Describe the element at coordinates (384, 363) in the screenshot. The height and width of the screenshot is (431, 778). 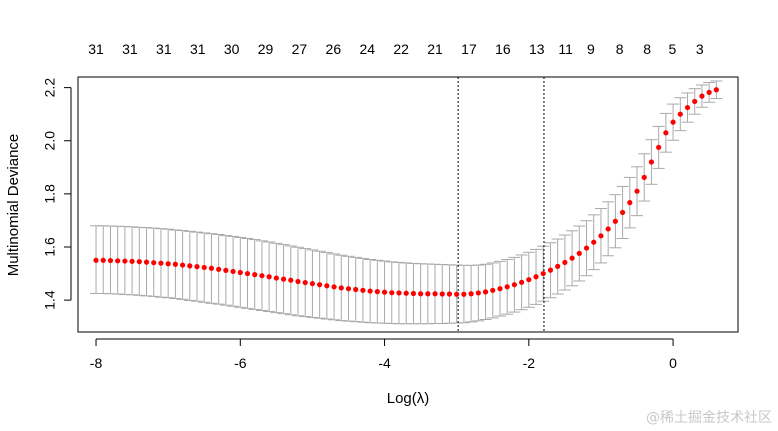
I see `x-tick-label-2: -4` at that location.